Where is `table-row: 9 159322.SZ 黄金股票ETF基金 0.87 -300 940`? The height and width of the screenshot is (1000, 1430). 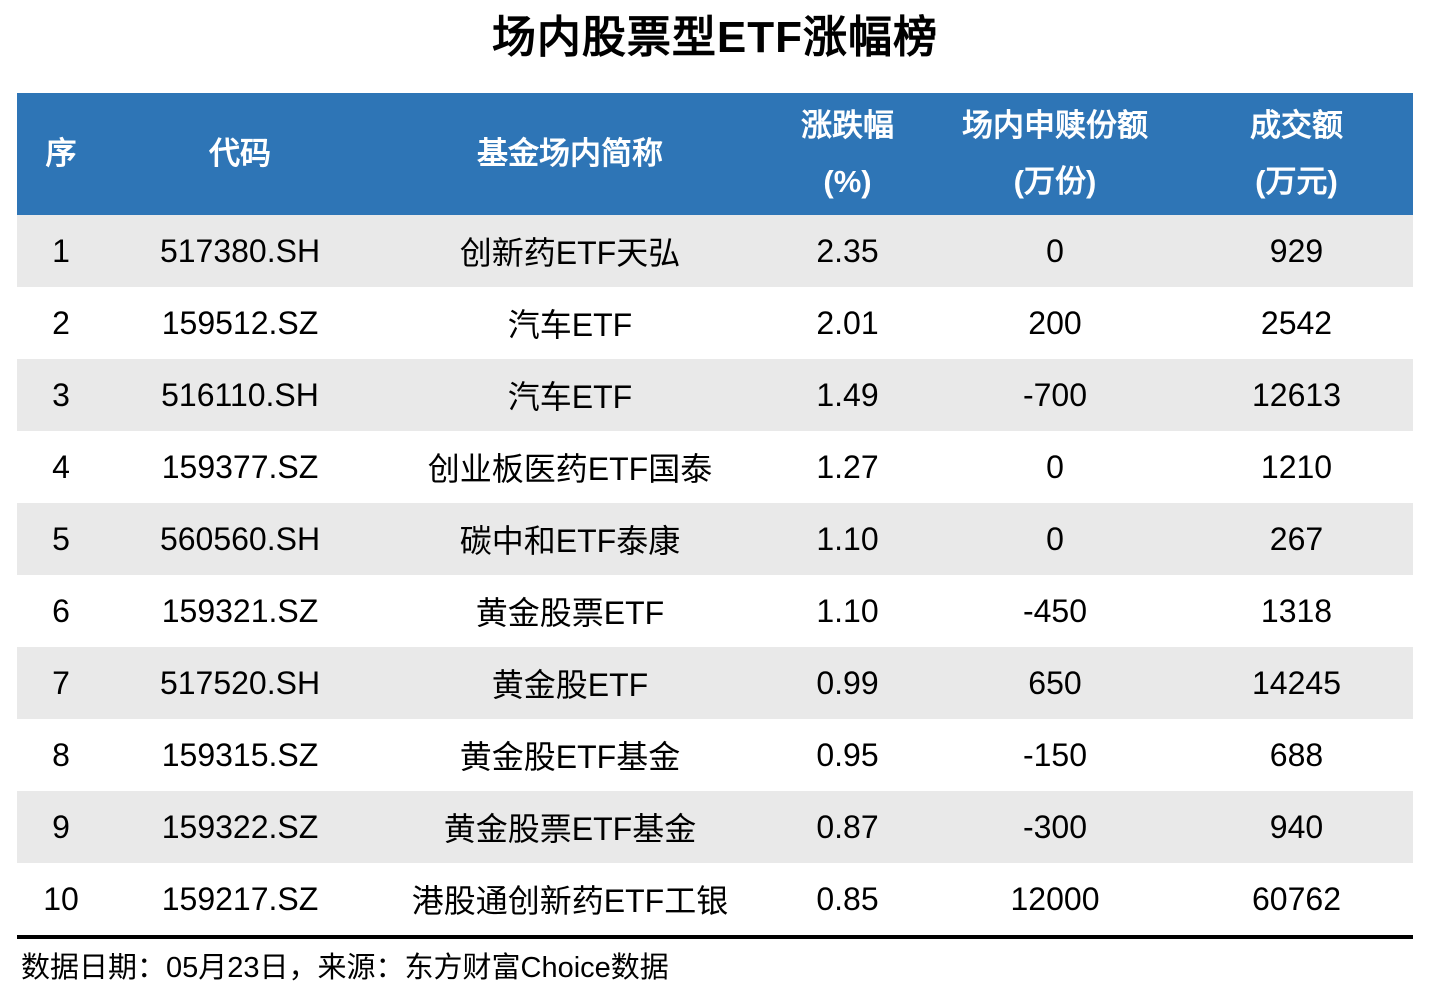
table-row: 9 159322.SZ 黄金股票ETF基金 0.87 -300 940 is located at coordinates (715, 827).